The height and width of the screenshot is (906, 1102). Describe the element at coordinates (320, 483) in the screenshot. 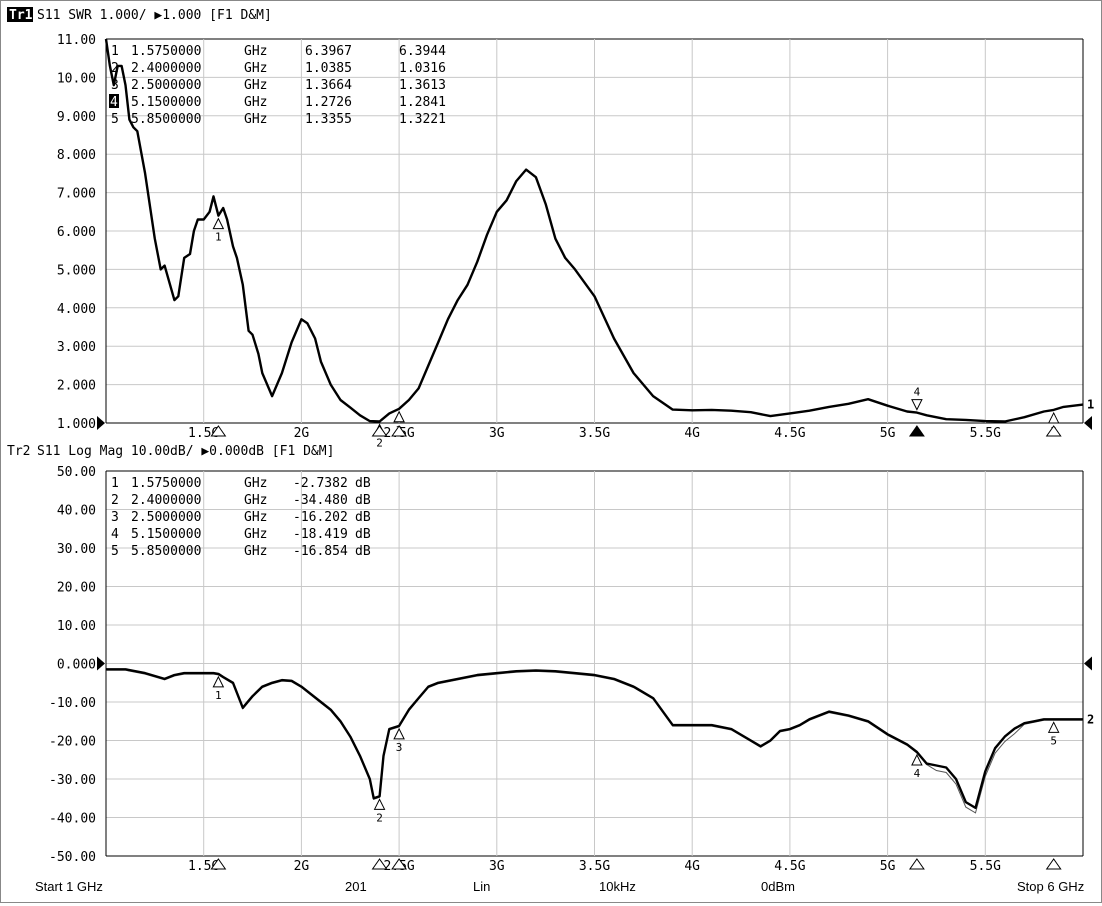

I see `marker-value: -2.7382` at that location.